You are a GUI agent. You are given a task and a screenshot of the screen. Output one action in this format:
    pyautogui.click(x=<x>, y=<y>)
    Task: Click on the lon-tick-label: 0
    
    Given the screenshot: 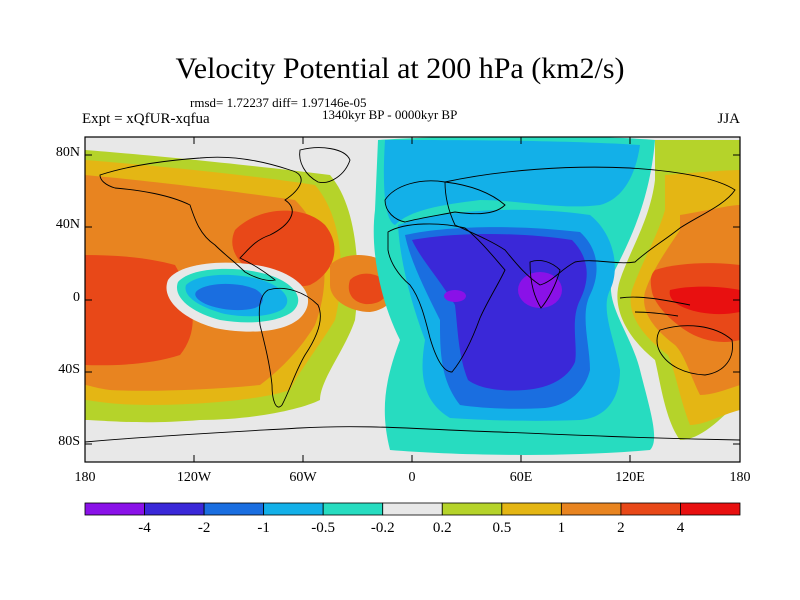 What is the action you would take?
    pyautogui.click(x=412, y=477)
    